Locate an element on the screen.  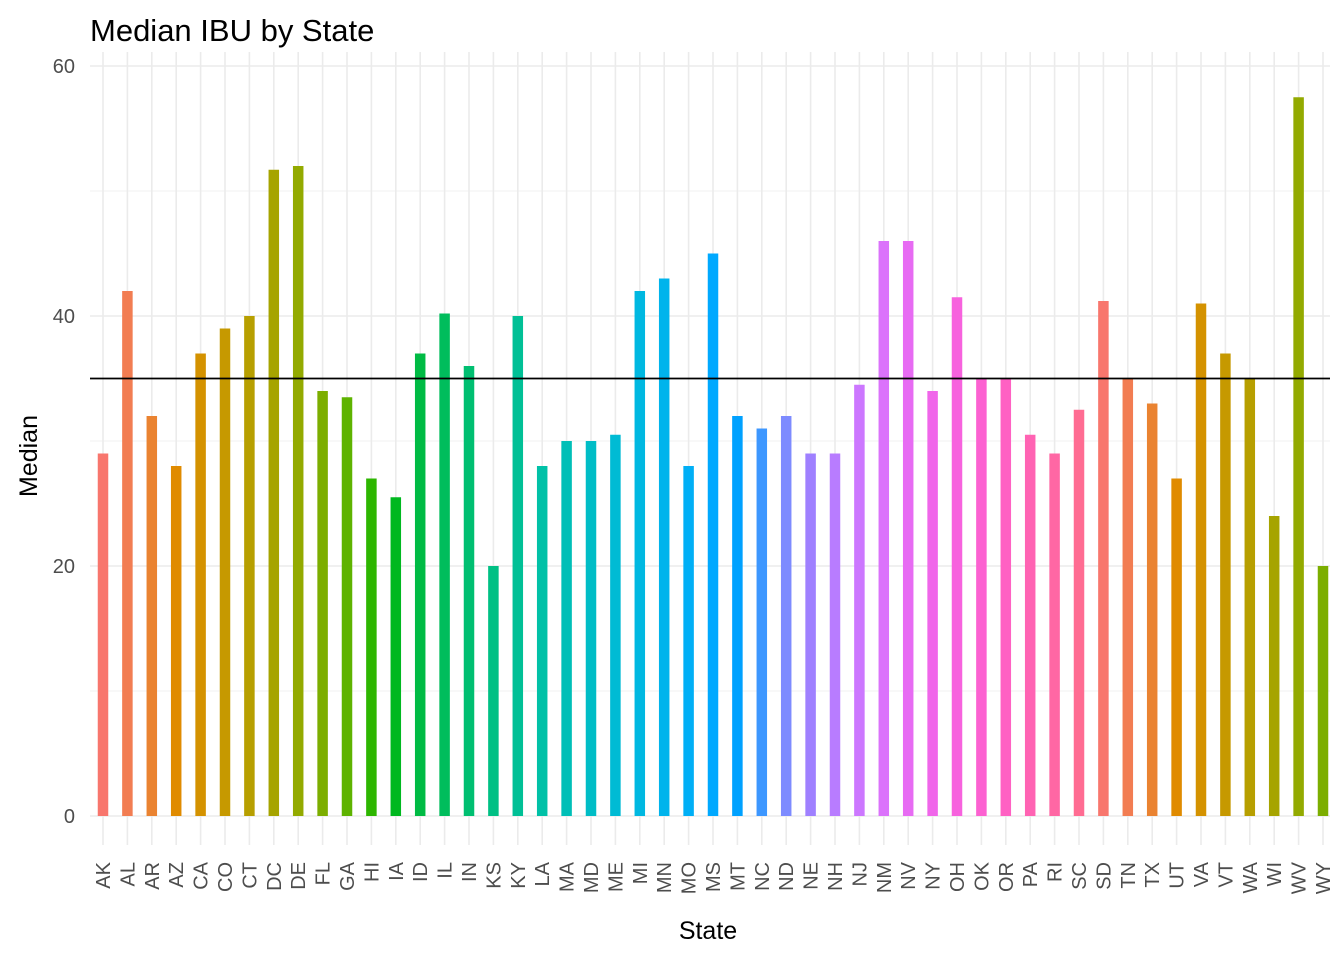
bar-in is located at coordinates (469, 591).